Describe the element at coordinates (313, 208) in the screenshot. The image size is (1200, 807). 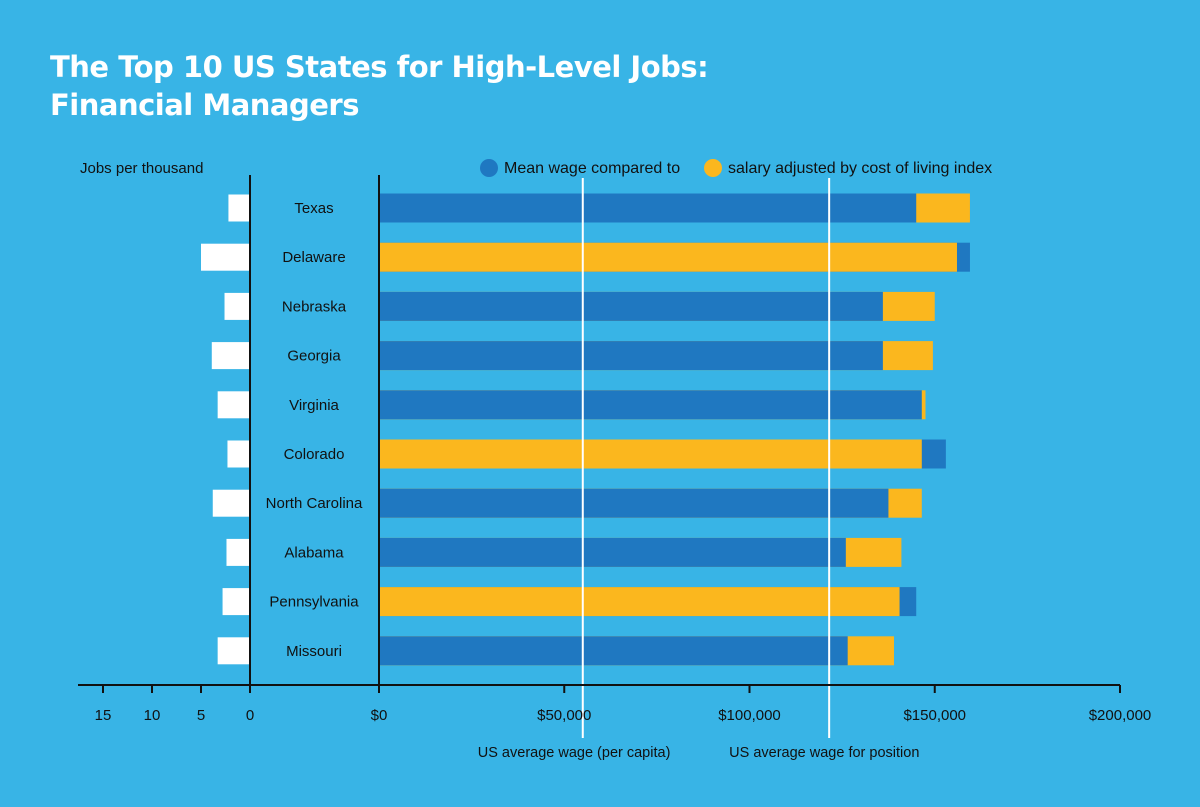
I see `state-label-texas: Texas` at that location.